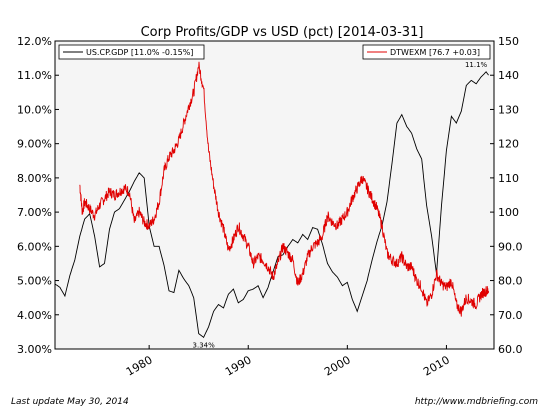  Describe the element at coordinates (337, 365) in the screenshot. I see `x-tick-label: 2000` at that location.